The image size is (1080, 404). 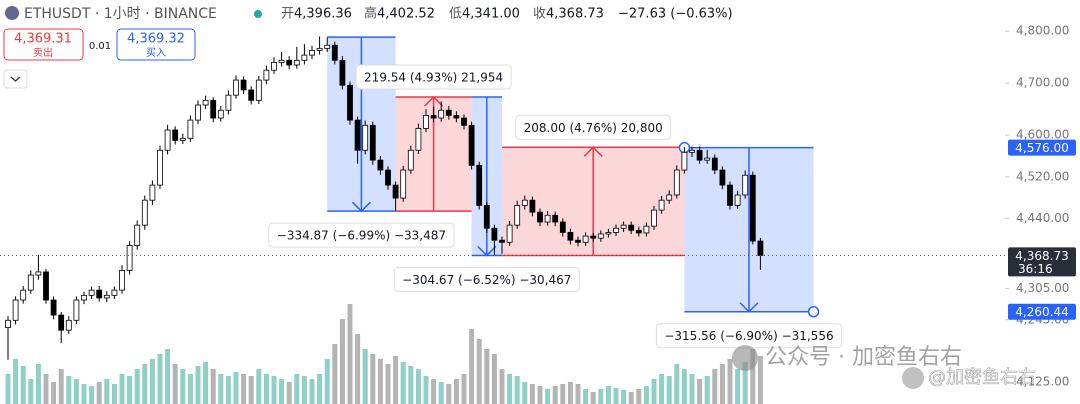 I want to click on sell-button, so click(x=43, y=44).